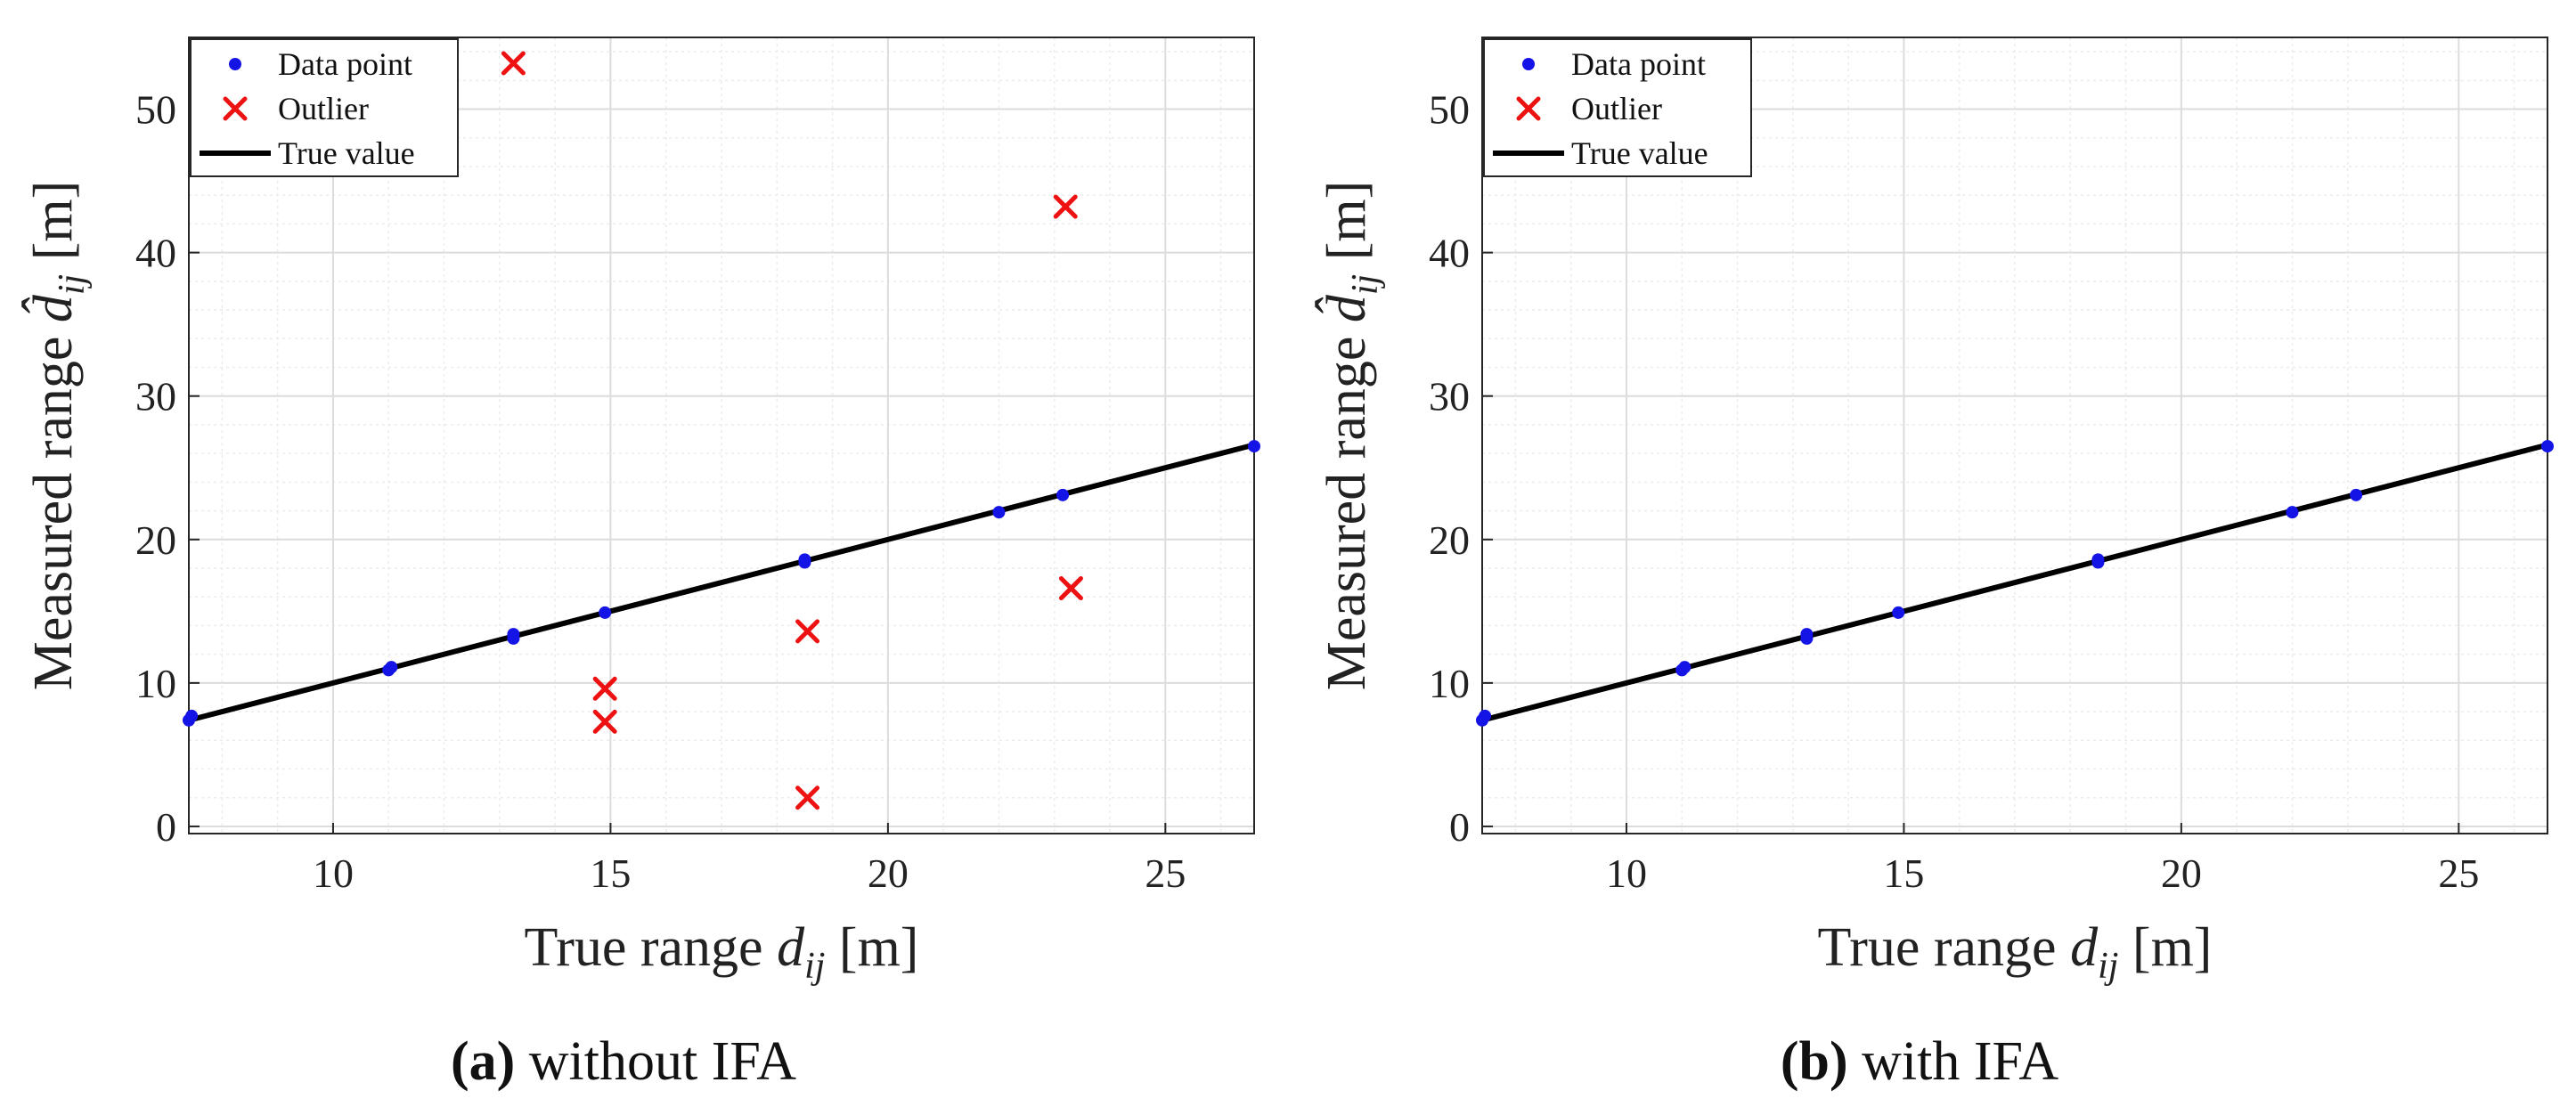 This screenshot has width=2576, height=1115. What do you see at coordinates (483, 1061) in the screenshot?
I see `panel-caption-label: (a)` at bounding box center [483, 1061].